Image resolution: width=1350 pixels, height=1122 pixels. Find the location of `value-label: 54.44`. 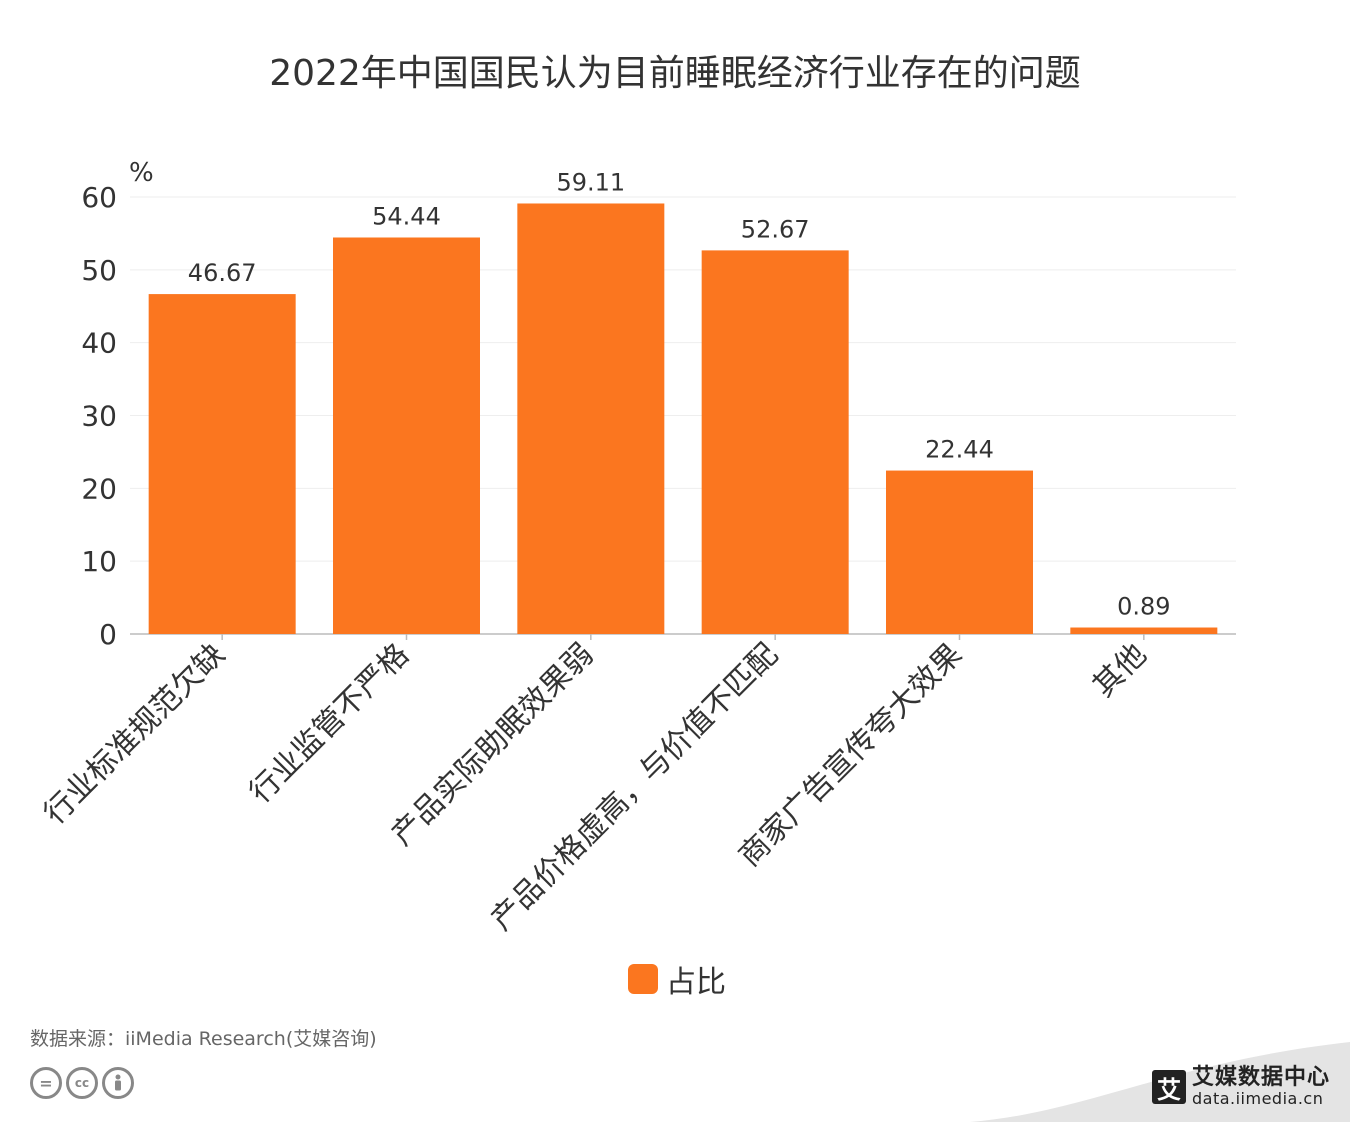

value-label: 54.44 is located at coordinates (406, 216).